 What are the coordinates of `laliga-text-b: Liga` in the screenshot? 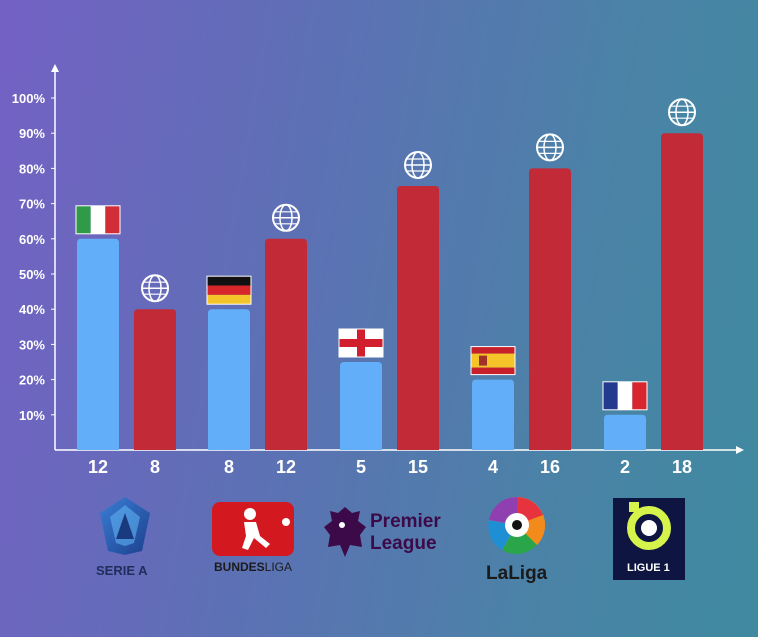 It's located at (528, 573).